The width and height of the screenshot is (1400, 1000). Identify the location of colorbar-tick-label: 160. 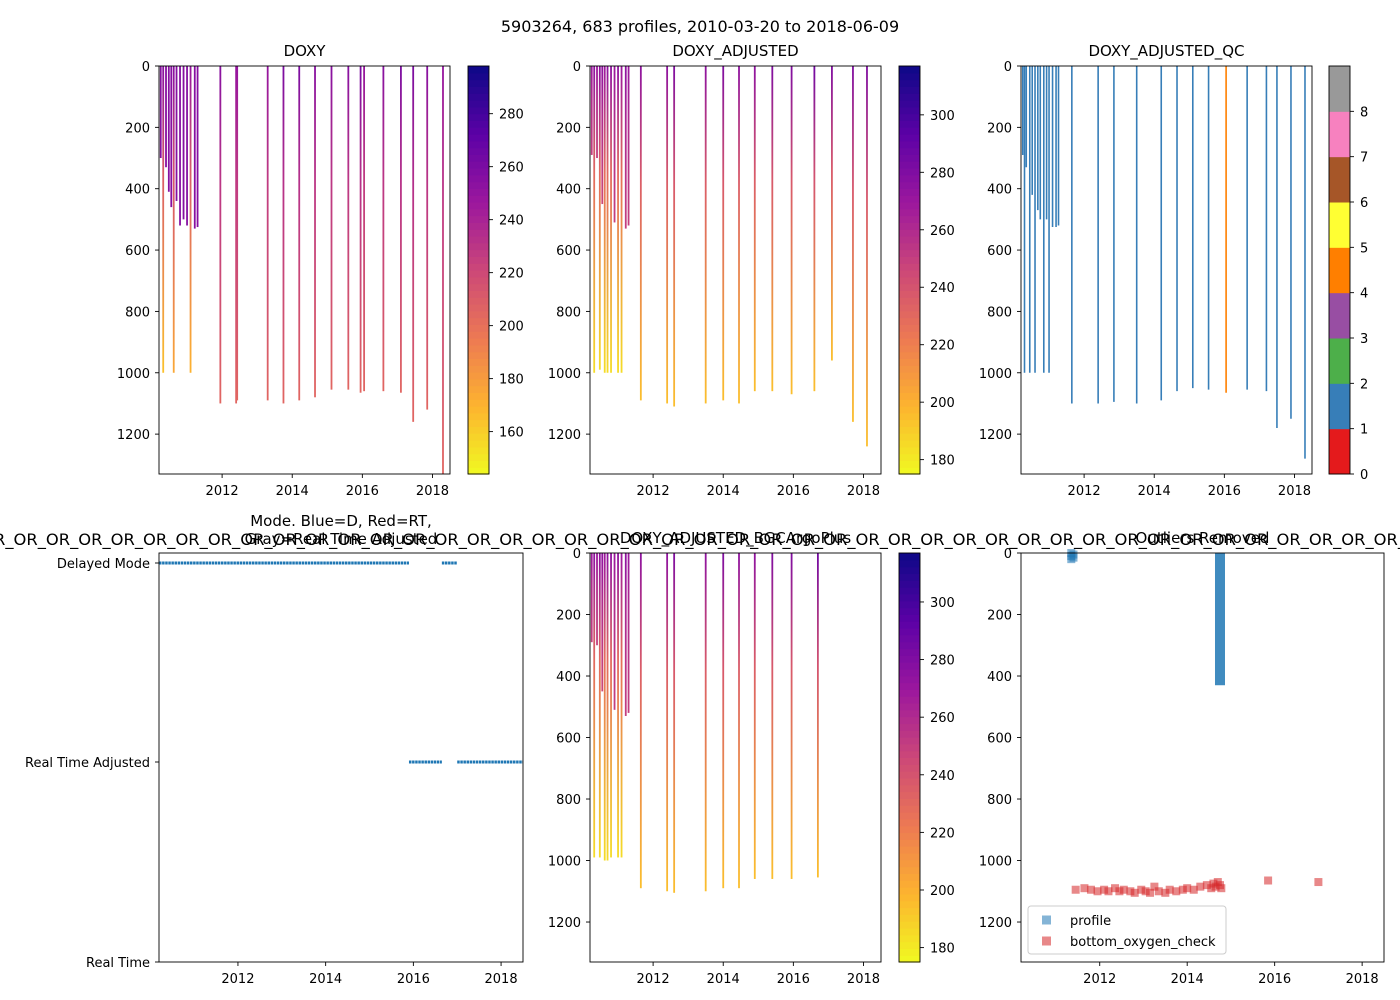
(511, 433).